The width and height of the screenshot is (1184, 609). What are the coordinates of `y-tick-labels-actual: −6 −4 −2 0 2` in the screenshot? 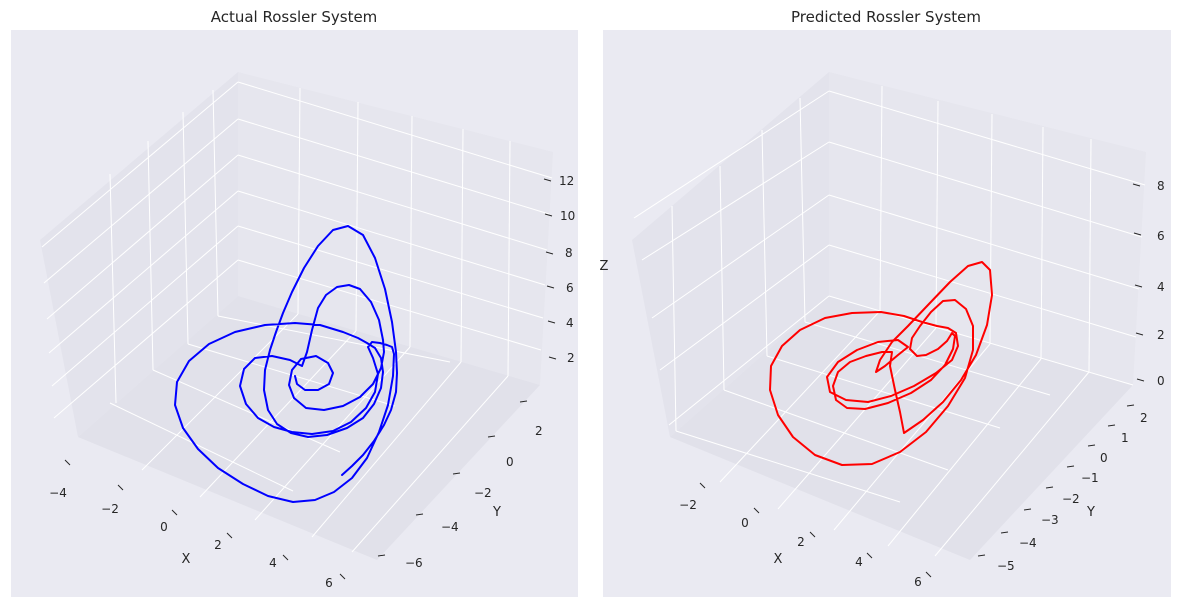 It's located at (474, 497).